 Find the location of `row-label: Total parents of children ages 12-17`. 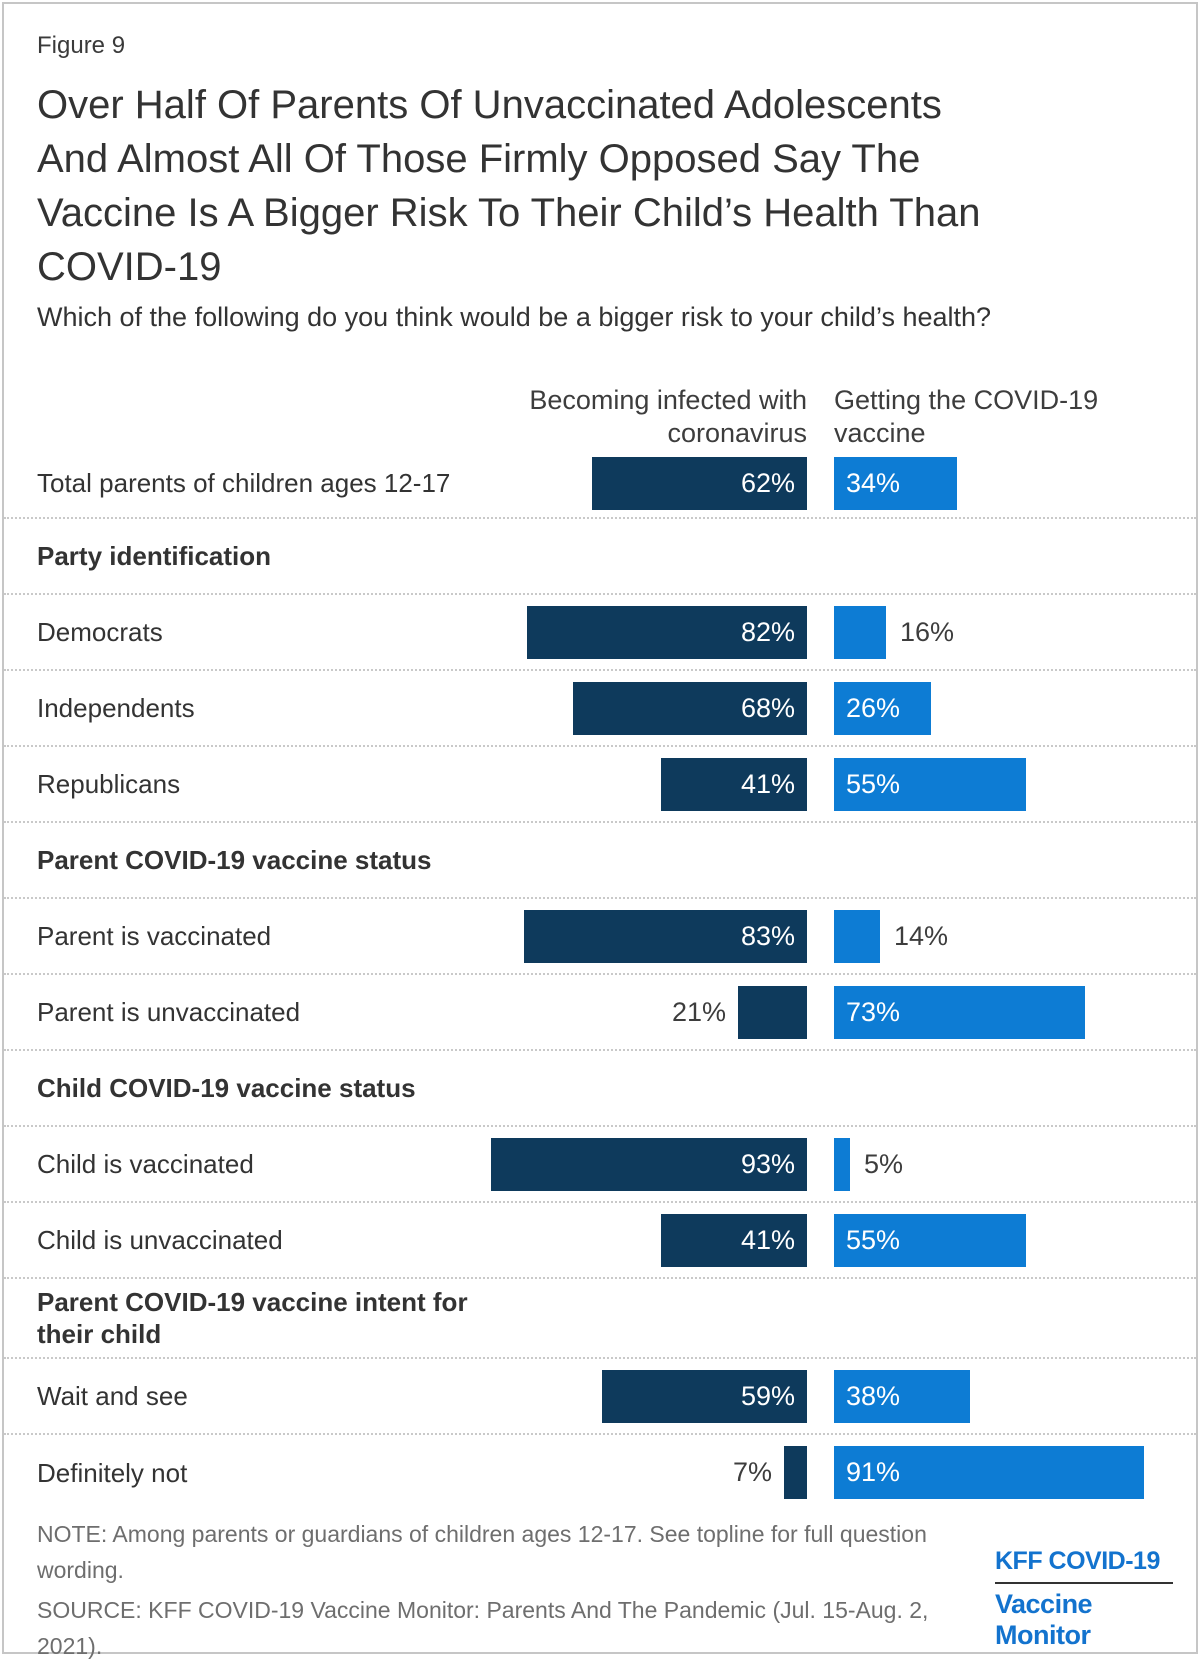

row-label: Total parents of children ages 12-17 is located at coordinates (244, 482).